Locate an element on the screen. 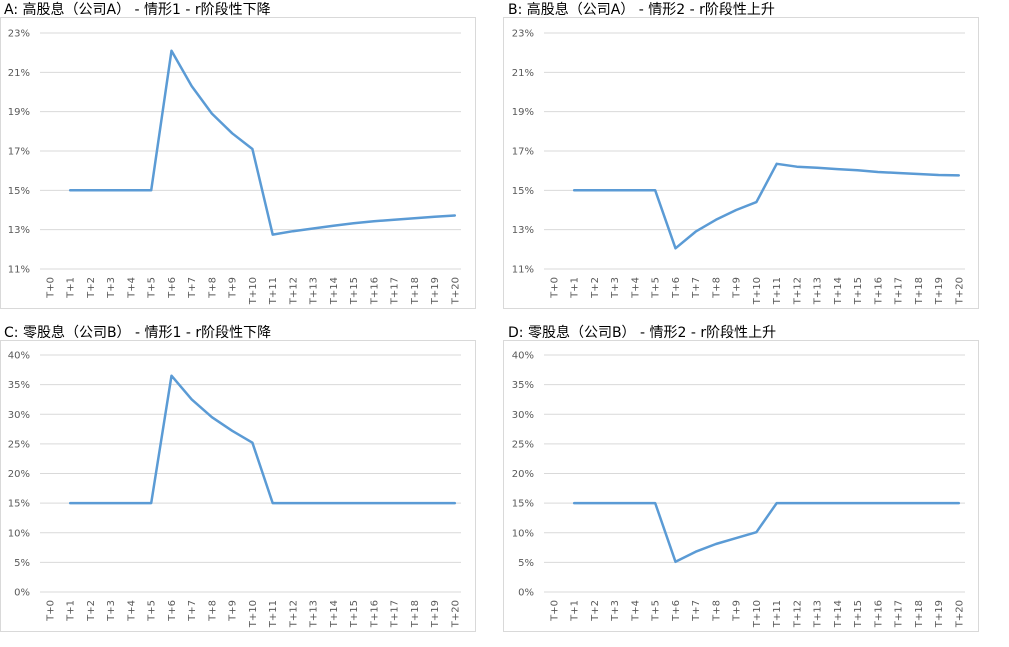  y-tick-label: 23% is located at coordinates (19, 34).